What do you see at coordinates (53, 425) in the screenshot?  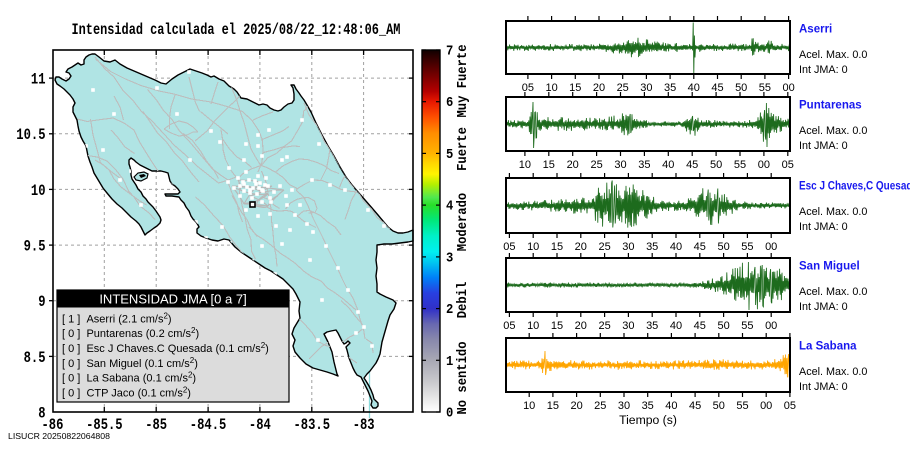 I see `svg-text: -86` at bounding box center [53, 425].